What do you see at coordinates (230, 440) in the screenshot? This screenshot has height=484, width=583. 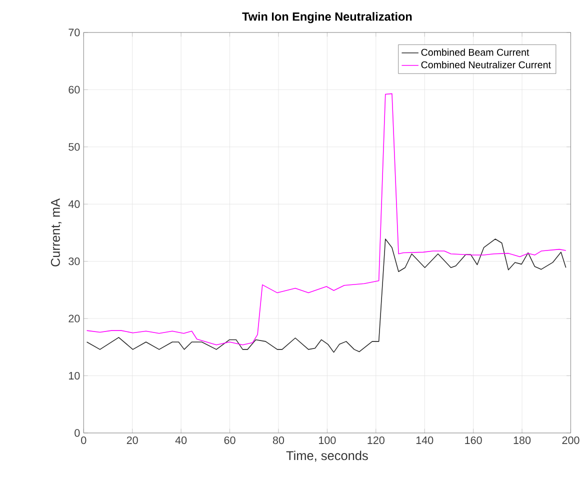 I see `x-tick-label: 60` at bounding box center [230, 440].